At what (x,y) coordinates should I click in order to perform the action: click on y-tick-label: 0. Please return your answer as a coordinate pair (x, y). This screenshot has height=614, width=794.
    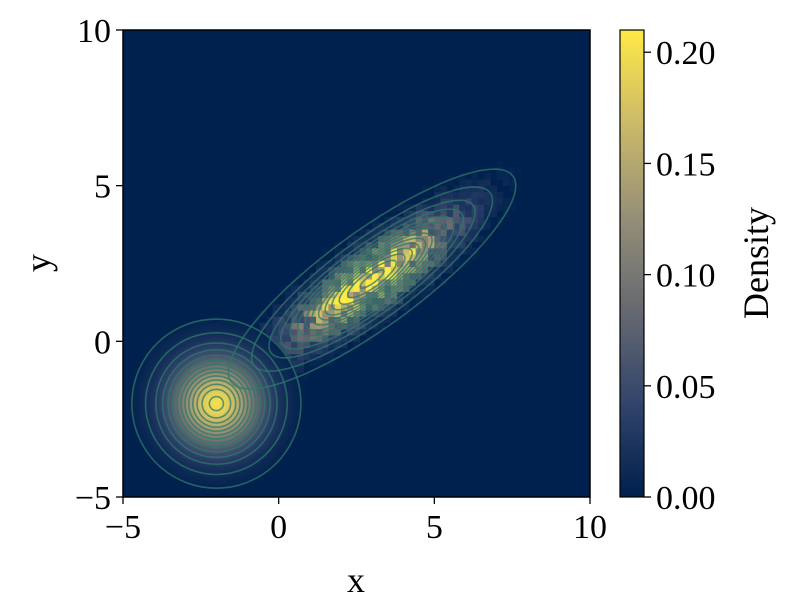
    Looking at the image, I should click on (102, 342).